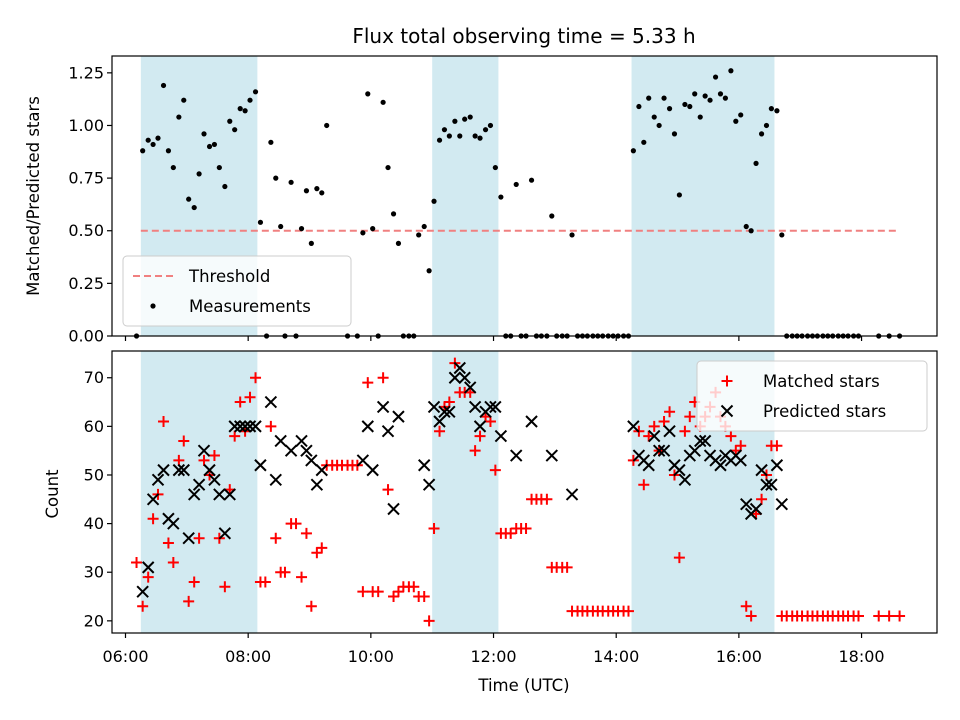 The width and height of the screenshot is (960, 720). I want to click on y-tick-label: 0.50, so click(86, 230).